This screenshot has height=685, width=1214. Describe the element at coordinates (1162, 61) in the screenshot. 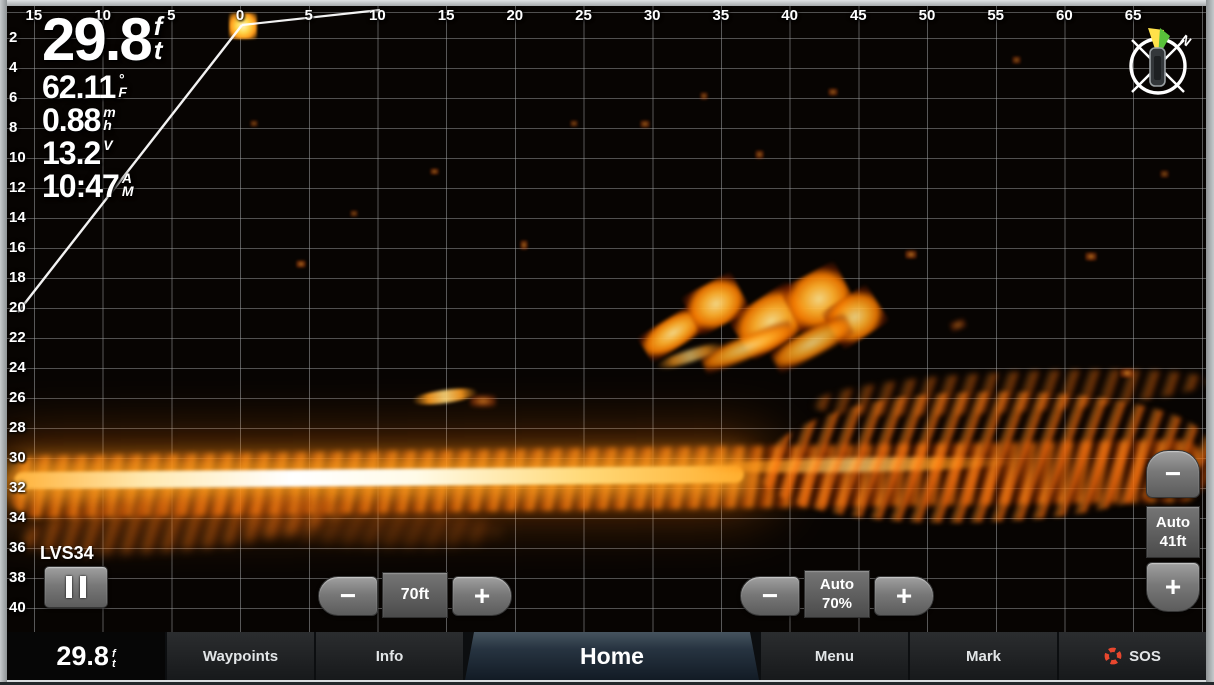

I see `orientation-compass-icon: N` at that location.